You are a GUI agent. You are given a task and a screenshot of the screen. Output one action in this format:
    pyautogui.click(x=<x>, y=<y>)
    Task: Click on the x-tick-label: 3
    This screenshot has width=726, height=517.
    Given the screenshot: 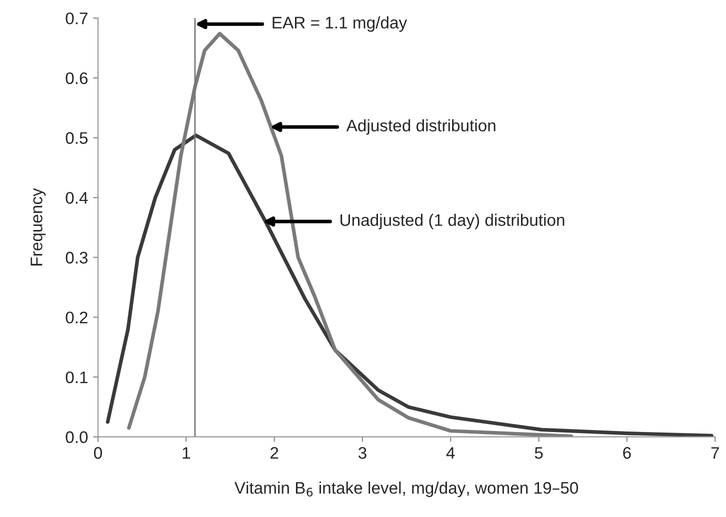 What is the action you would take?
    pyautogui.click(x=362, y=453)
    